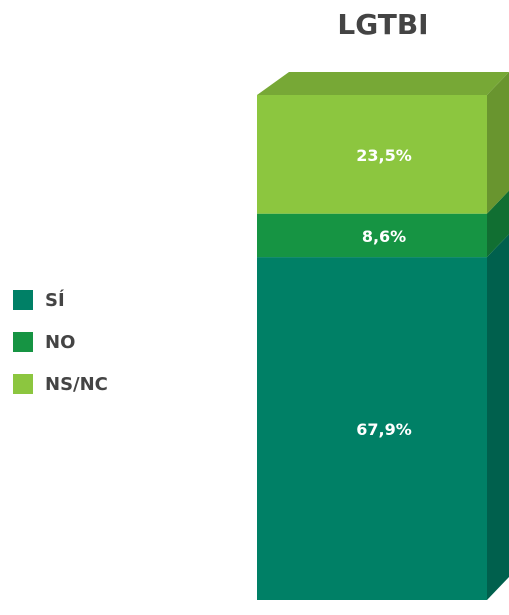 The width and height of the screenshot is (509, 615). What do you see at coordinates (382, 24) in the screenshot?
I see `category-label: LGTBI` at bounding box center [382, 24].